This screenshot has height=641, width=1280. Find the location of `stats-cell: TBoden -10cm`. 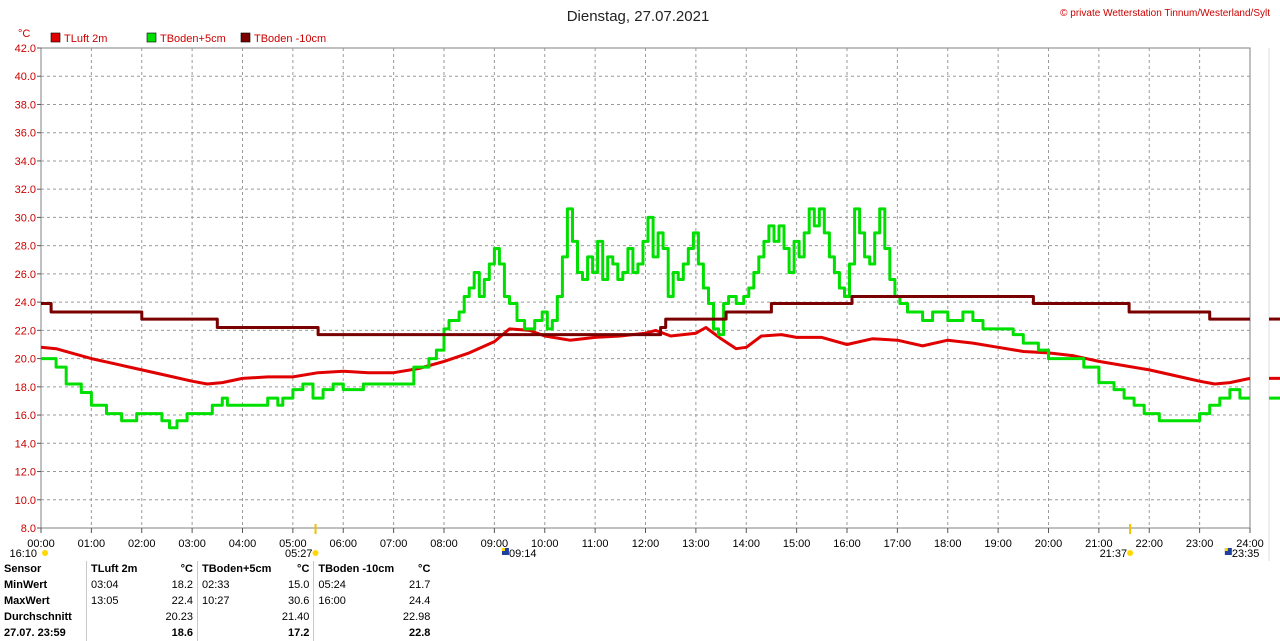

stats-cell: TBoden -10cm is located at coordinates (356, 569).